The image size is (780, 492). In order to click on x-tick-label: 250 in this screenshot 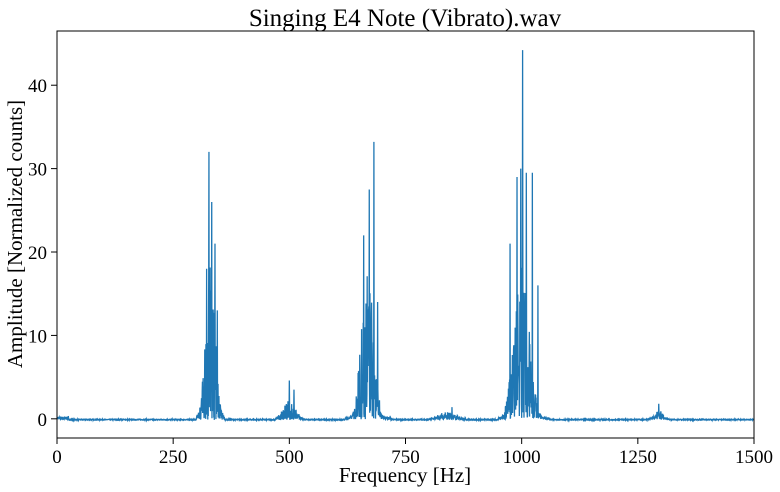, I will do `click(173, 457)`.